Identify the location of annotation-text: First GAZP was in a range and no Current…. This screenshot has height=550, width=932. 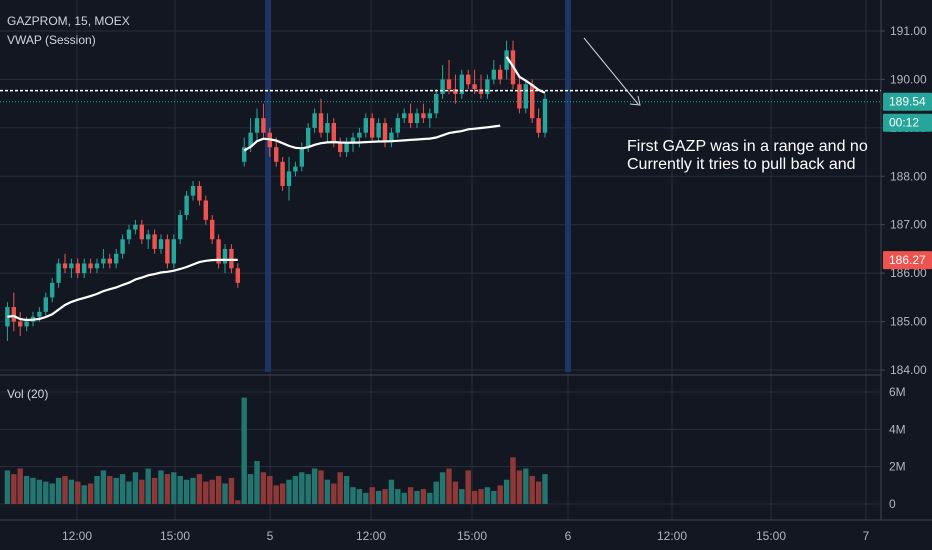
(754, 156).